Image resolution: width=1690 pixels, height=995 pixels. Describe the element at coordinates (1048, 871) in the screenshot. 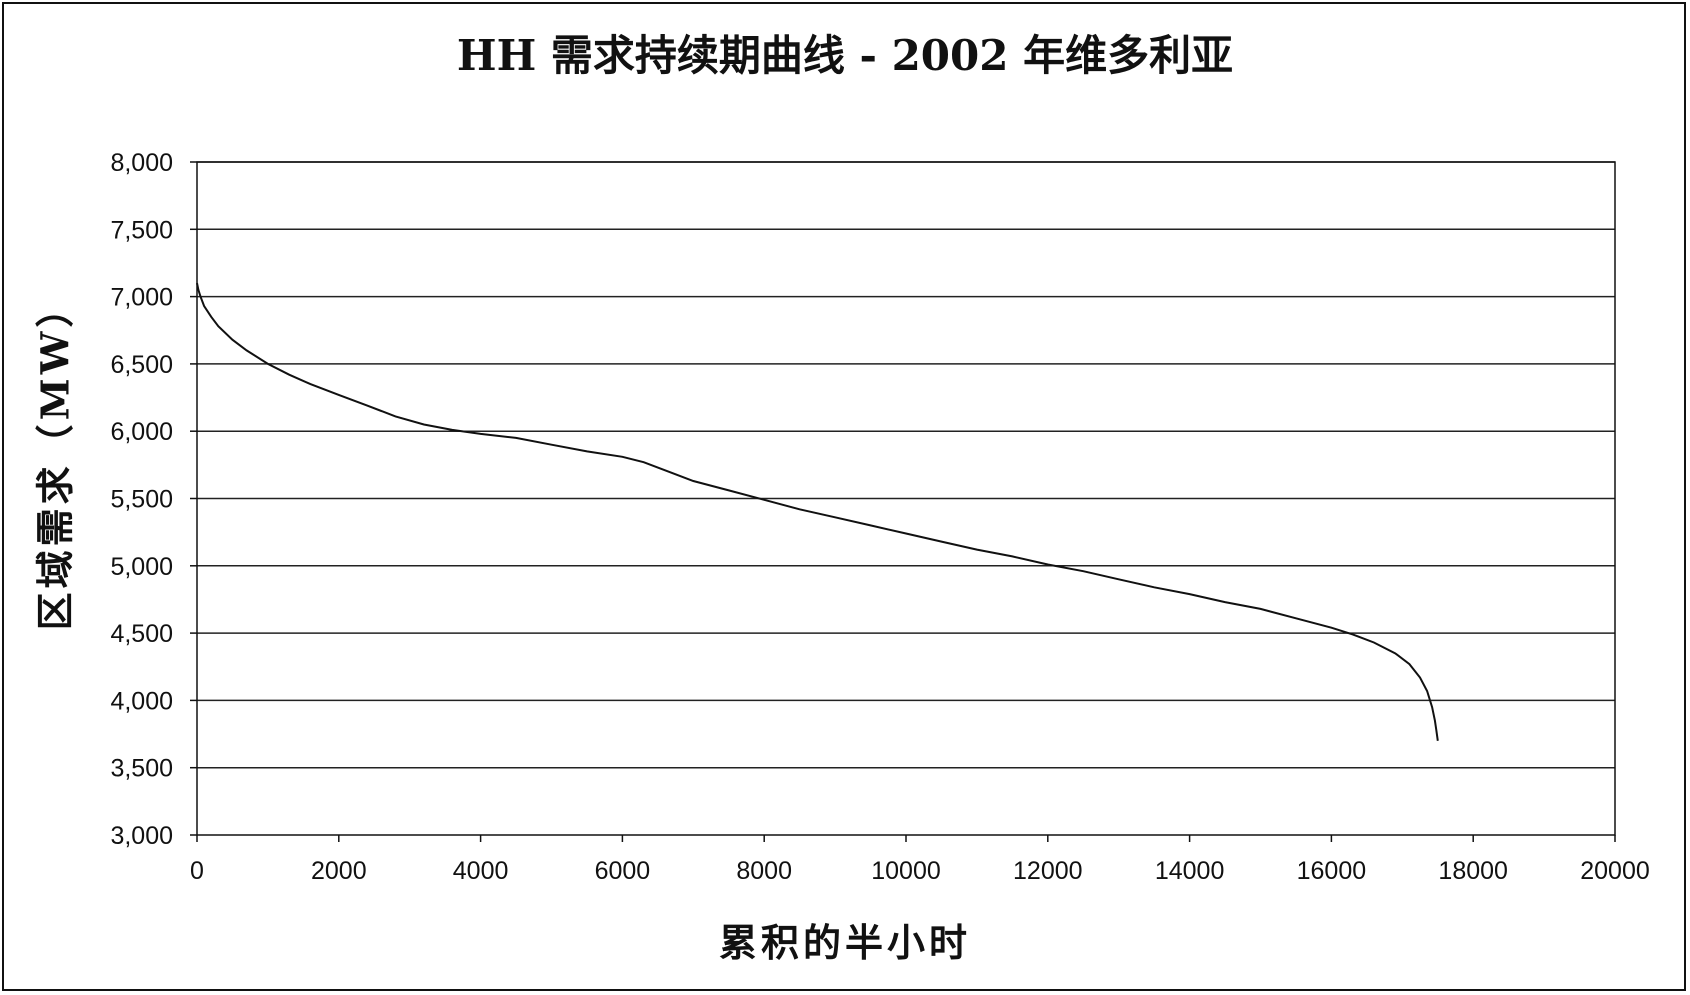

I see `x-tick-label: 12000` at that location.